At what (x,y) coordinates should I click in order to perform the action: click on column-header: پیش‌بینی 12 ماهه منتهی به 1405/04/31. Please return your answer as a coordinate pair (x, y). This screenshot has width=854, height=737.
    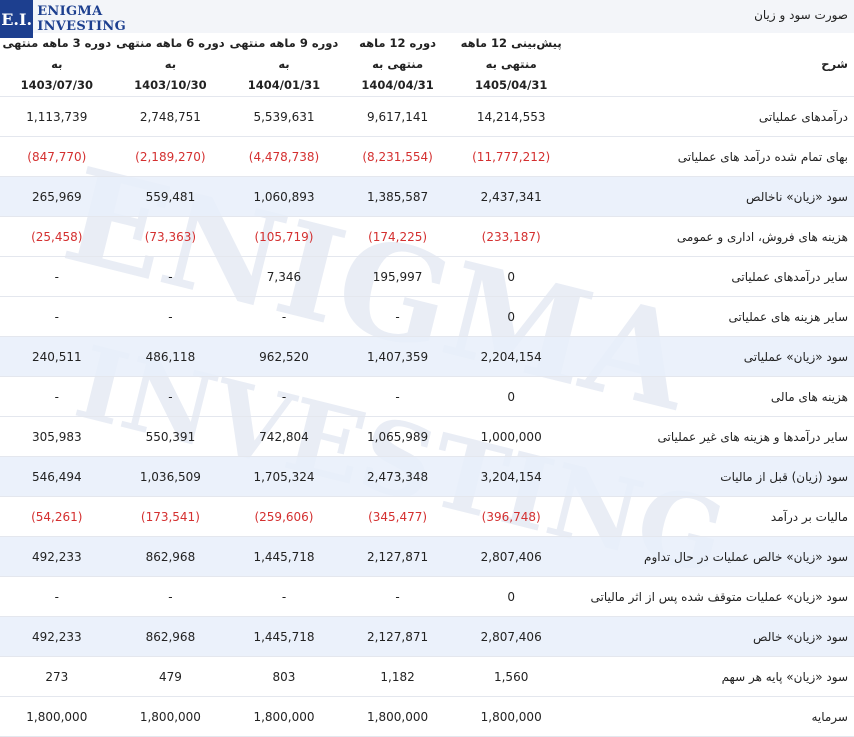
    Looking at the image, I should click on (511, 65).